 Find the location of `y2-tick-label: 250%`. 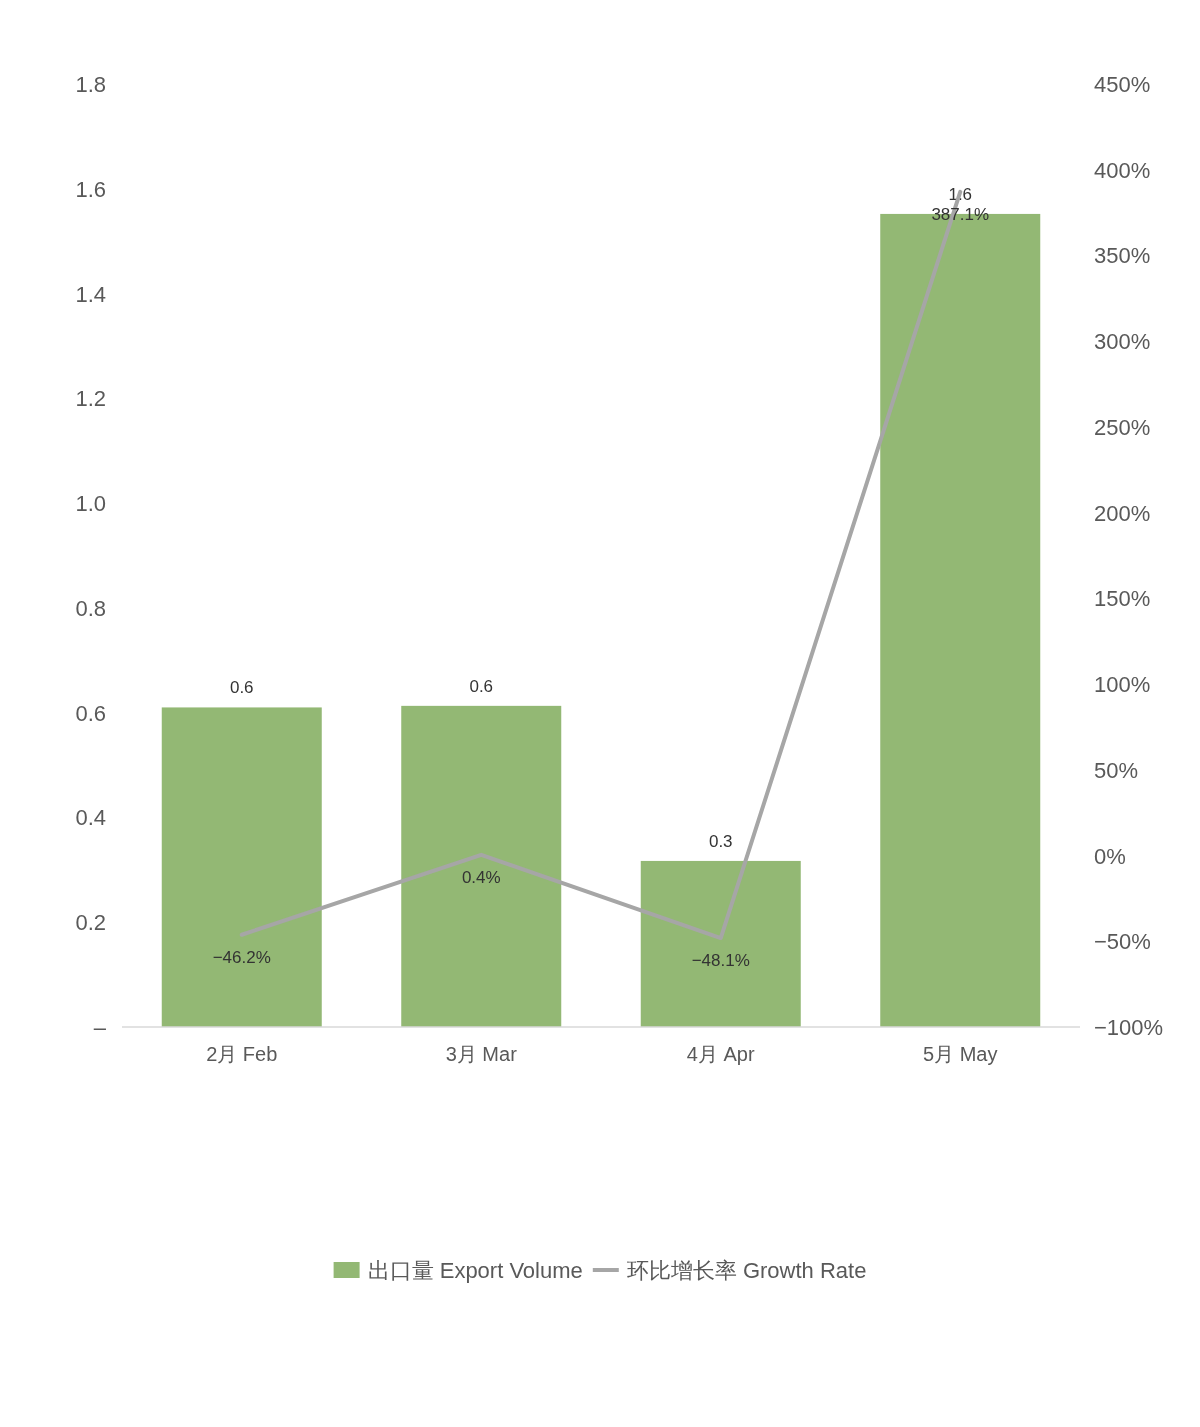

y2-tick-label: 250% is located at coordinates (1122, 427).